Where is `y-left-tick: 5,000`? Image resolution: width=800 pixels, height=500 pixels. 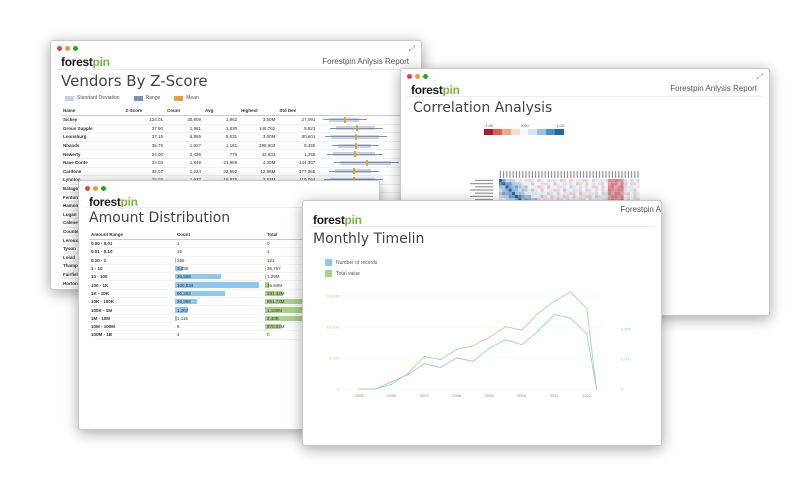 y-left-tick: 5,000 is located at coordinates (334, 358).